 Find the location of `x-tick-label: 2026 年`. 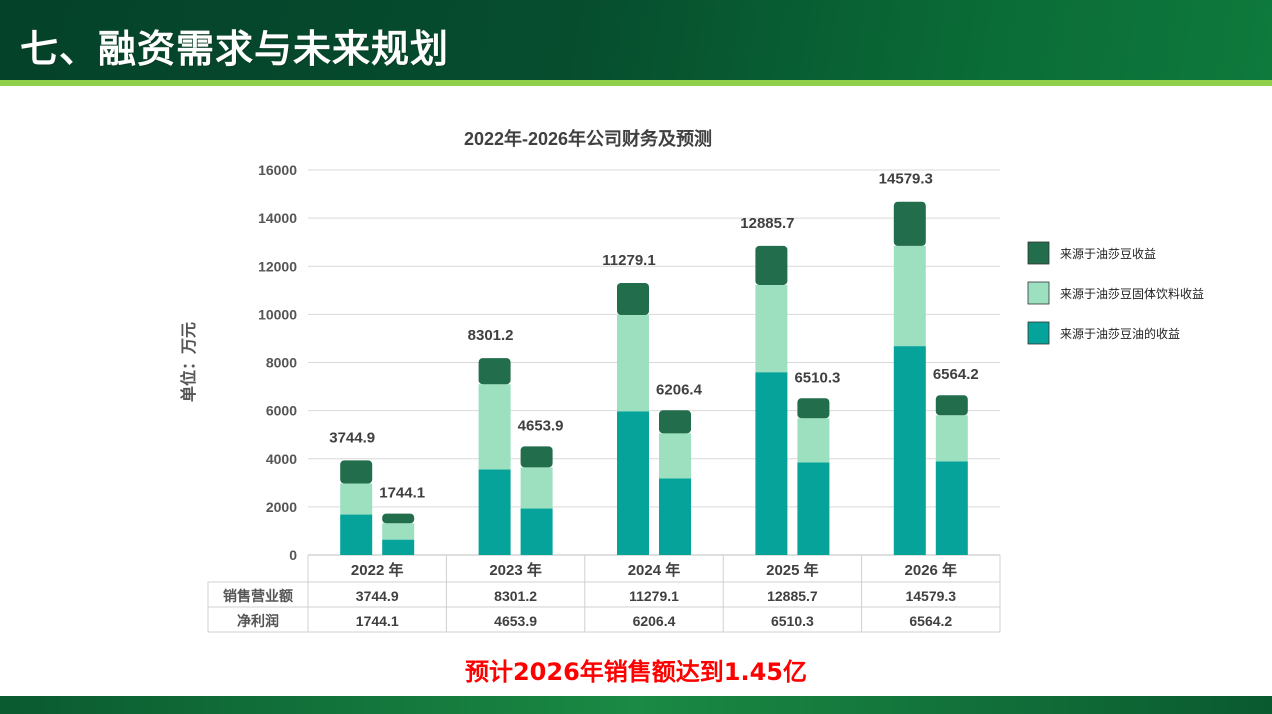

x-tick-label: 2026 年 is located at coordinates (931, 570).